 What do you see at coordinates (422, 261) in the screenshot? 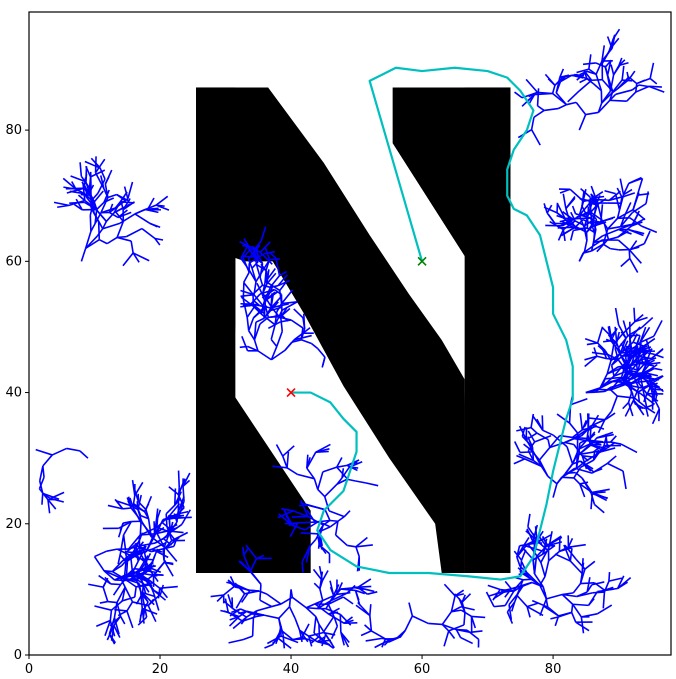
I see `goal-marker-b` at bounding box center [422, 261].